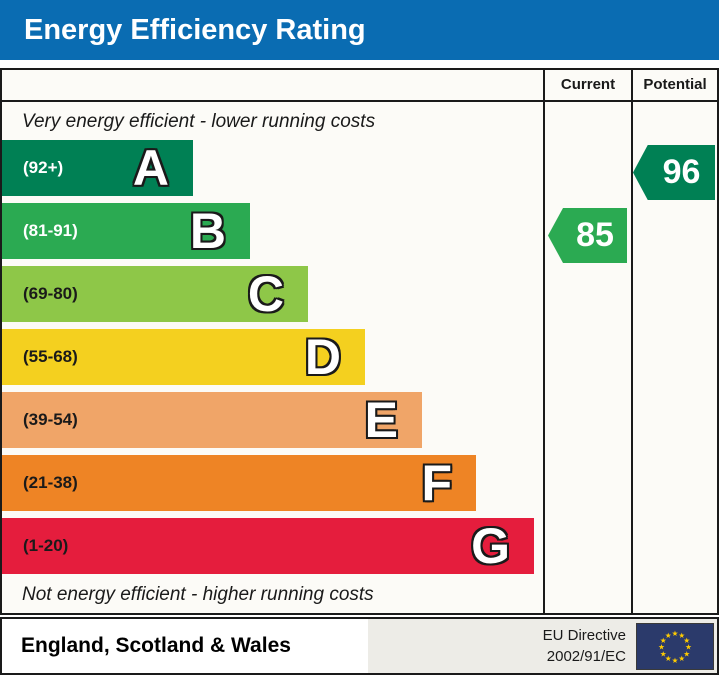 The image size is (719, 675). Describe the element at coordinates (587, 85) in the screenshot. I see `current-column-header: Current` at that location.